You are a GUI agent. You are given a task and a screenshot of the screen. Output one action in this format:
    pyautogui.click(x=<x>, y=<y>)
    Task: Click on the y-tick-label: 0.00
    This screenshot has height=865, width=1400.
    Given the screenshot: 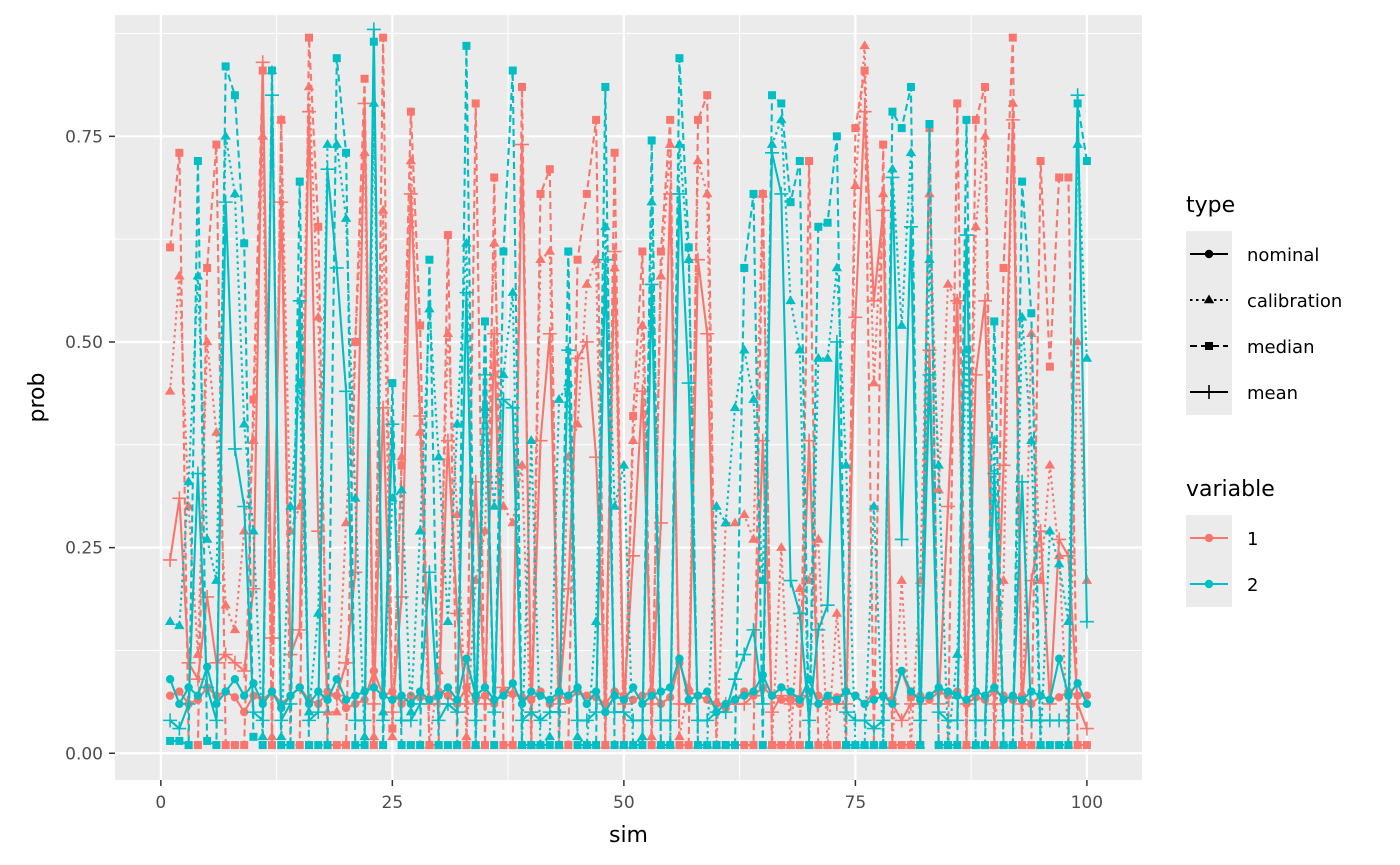 What is the action you would take?
    pyautogui.click(x=84, y=754)
    